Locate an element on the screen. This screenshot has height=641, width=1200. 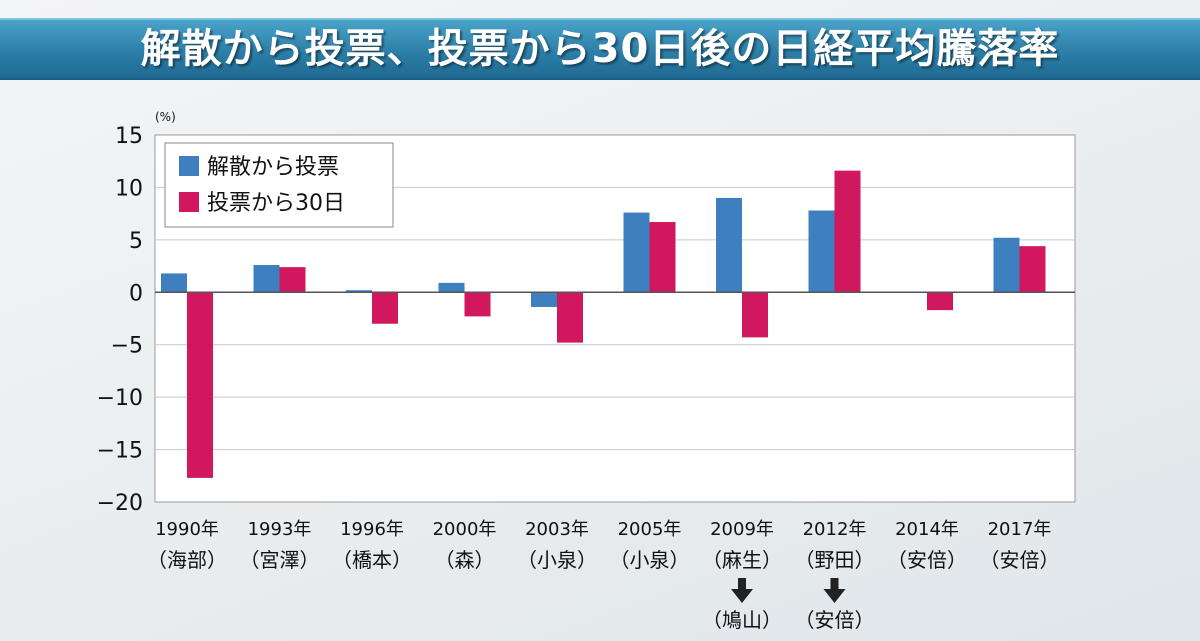
x-category-year: 2003年 is located at coordinates (557, 529).